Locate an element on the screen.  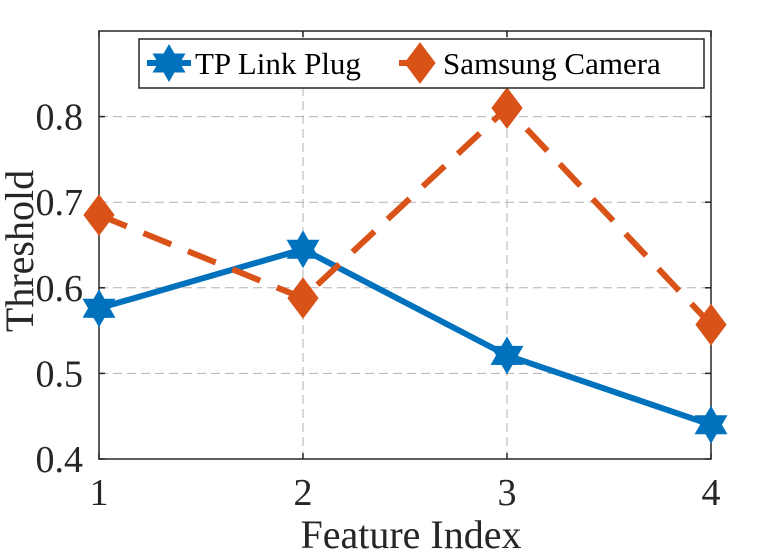
legend-entry-1: TP Link Plug is located at coordinates (254, 63).